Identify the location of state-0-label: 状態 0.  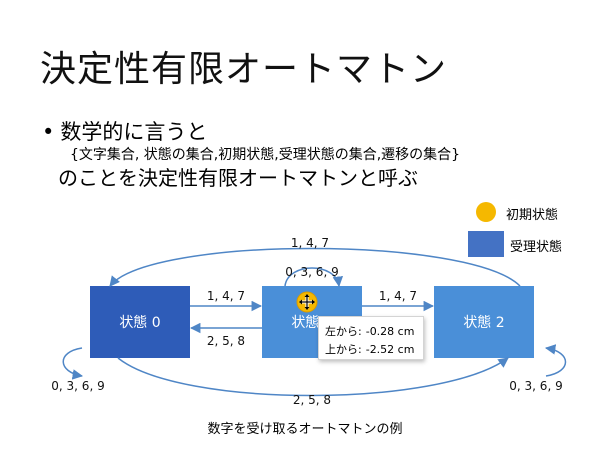
(139, 323).